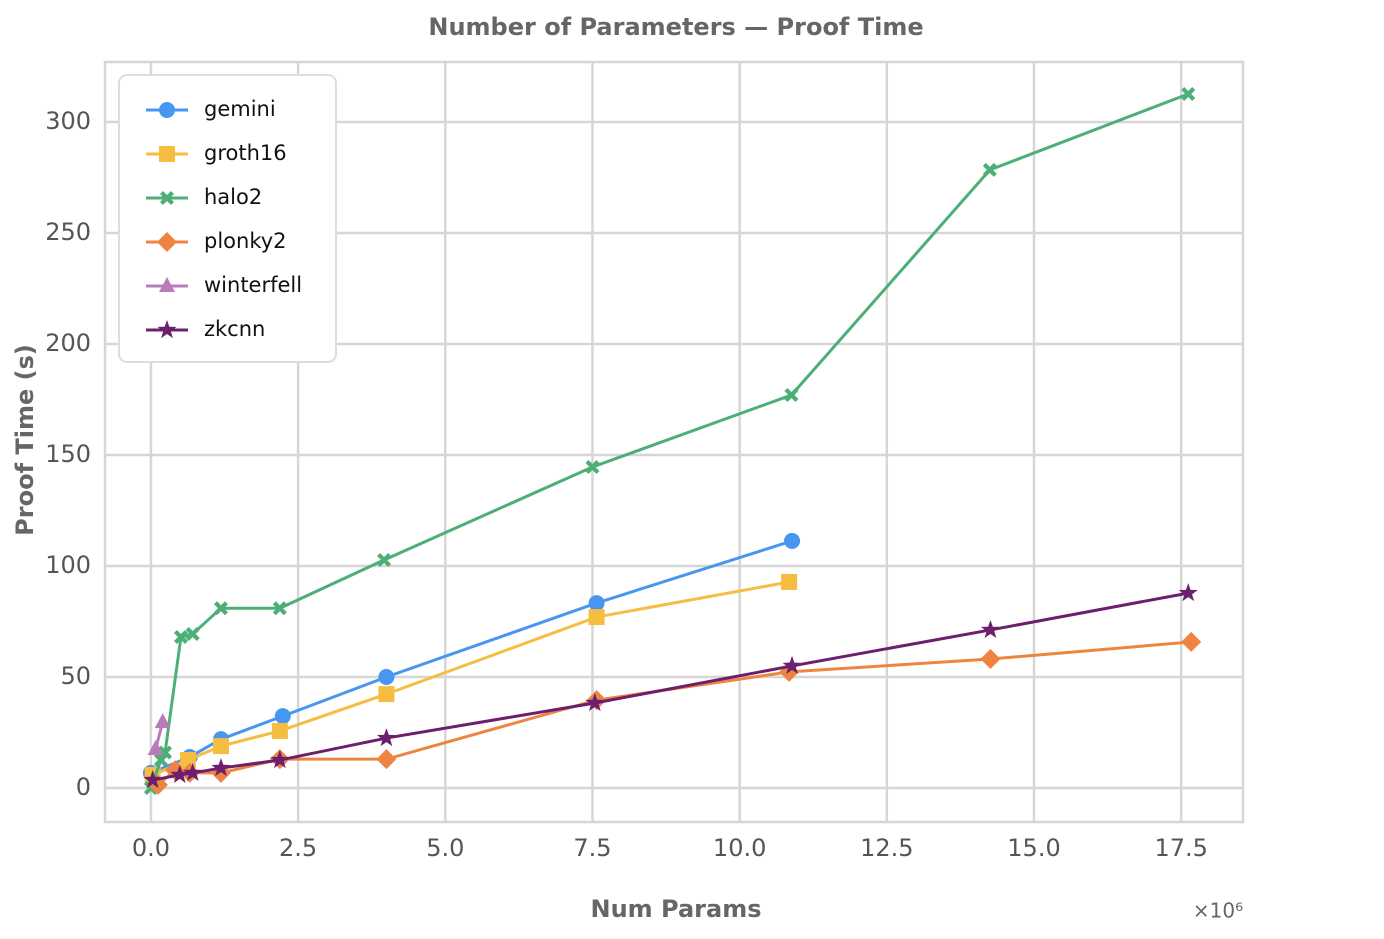  I want to click on x-multiplier: ×10⁶, so click(1218, 911).